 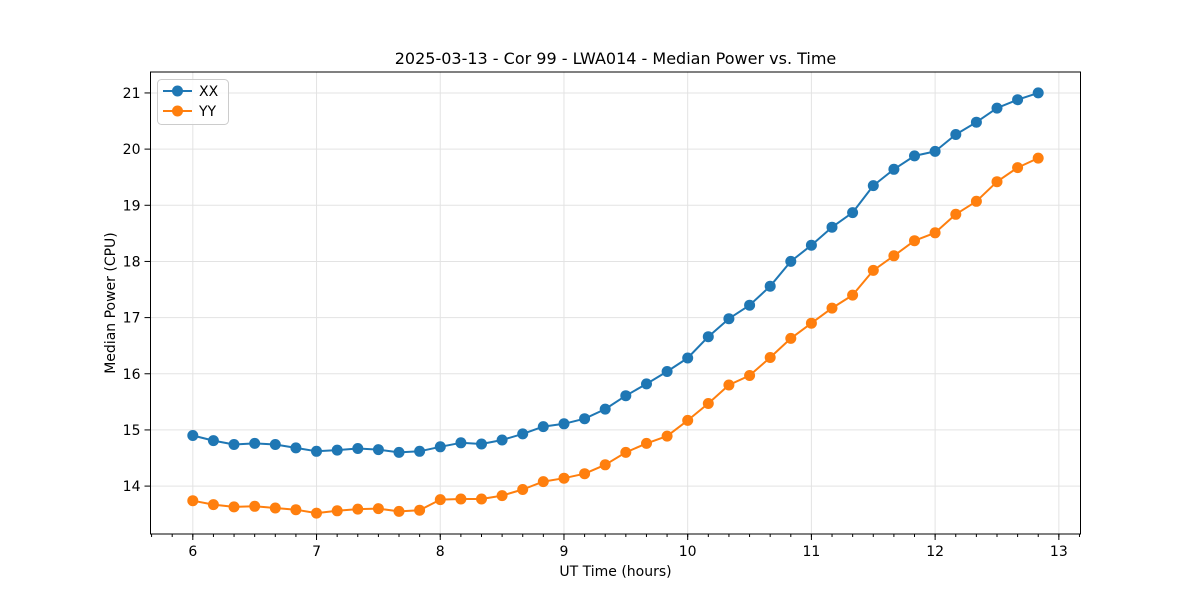 What do you see at coordinates (132, 262) in the screenshot?
I see `y-tick-label: 18` at bounding box center [132, 262].